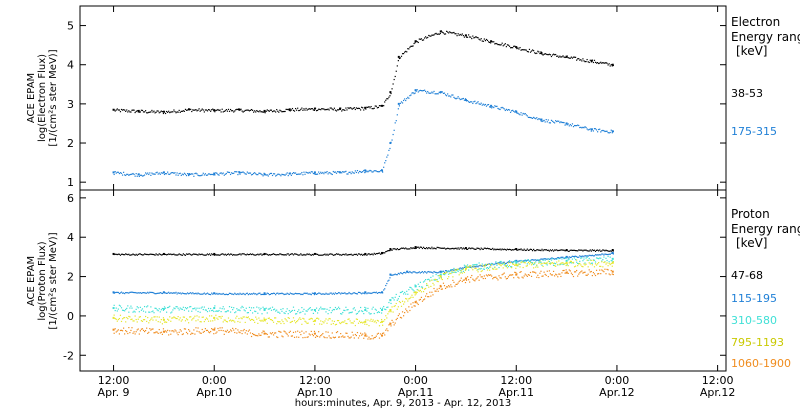 Image resolution: width=800 pixels, height=410 pixels. What do you see at coordinates (42, 98) in the screenshot?
I see `electron-ylabel-line-2: log(Electron Flux)` at bounding box center [42, 98].